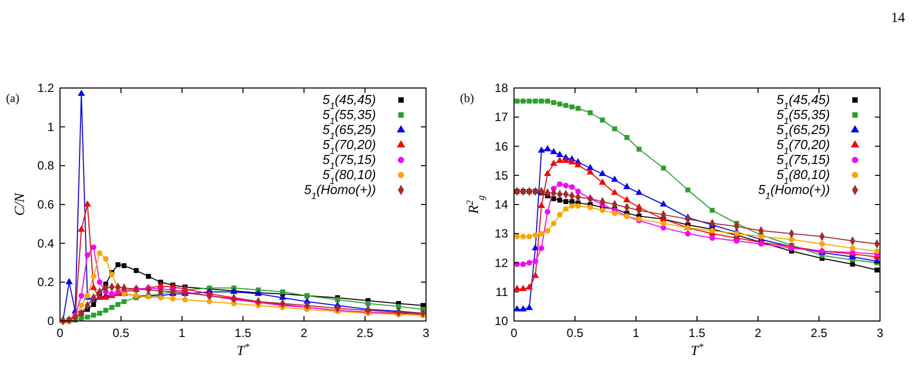  Describe the element at coordinates (45, 243) in the screenshot. I see `y-tick-label: 0.4` at that location.